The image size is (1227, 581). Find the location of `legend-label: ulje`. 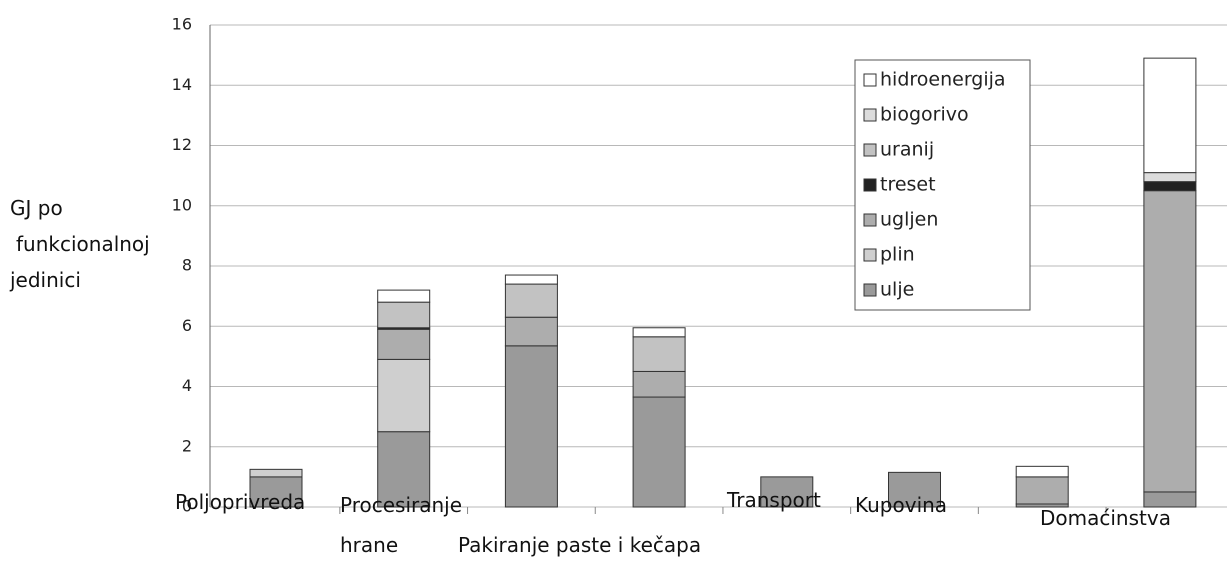

legend-label: ulje is located at coordinates (897, 290).